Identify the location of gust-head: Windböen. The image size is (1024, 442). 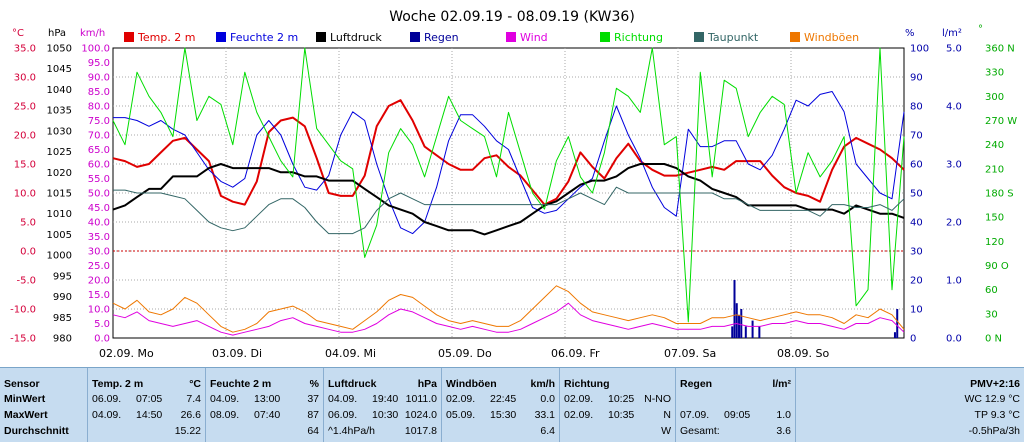
(471, 384).